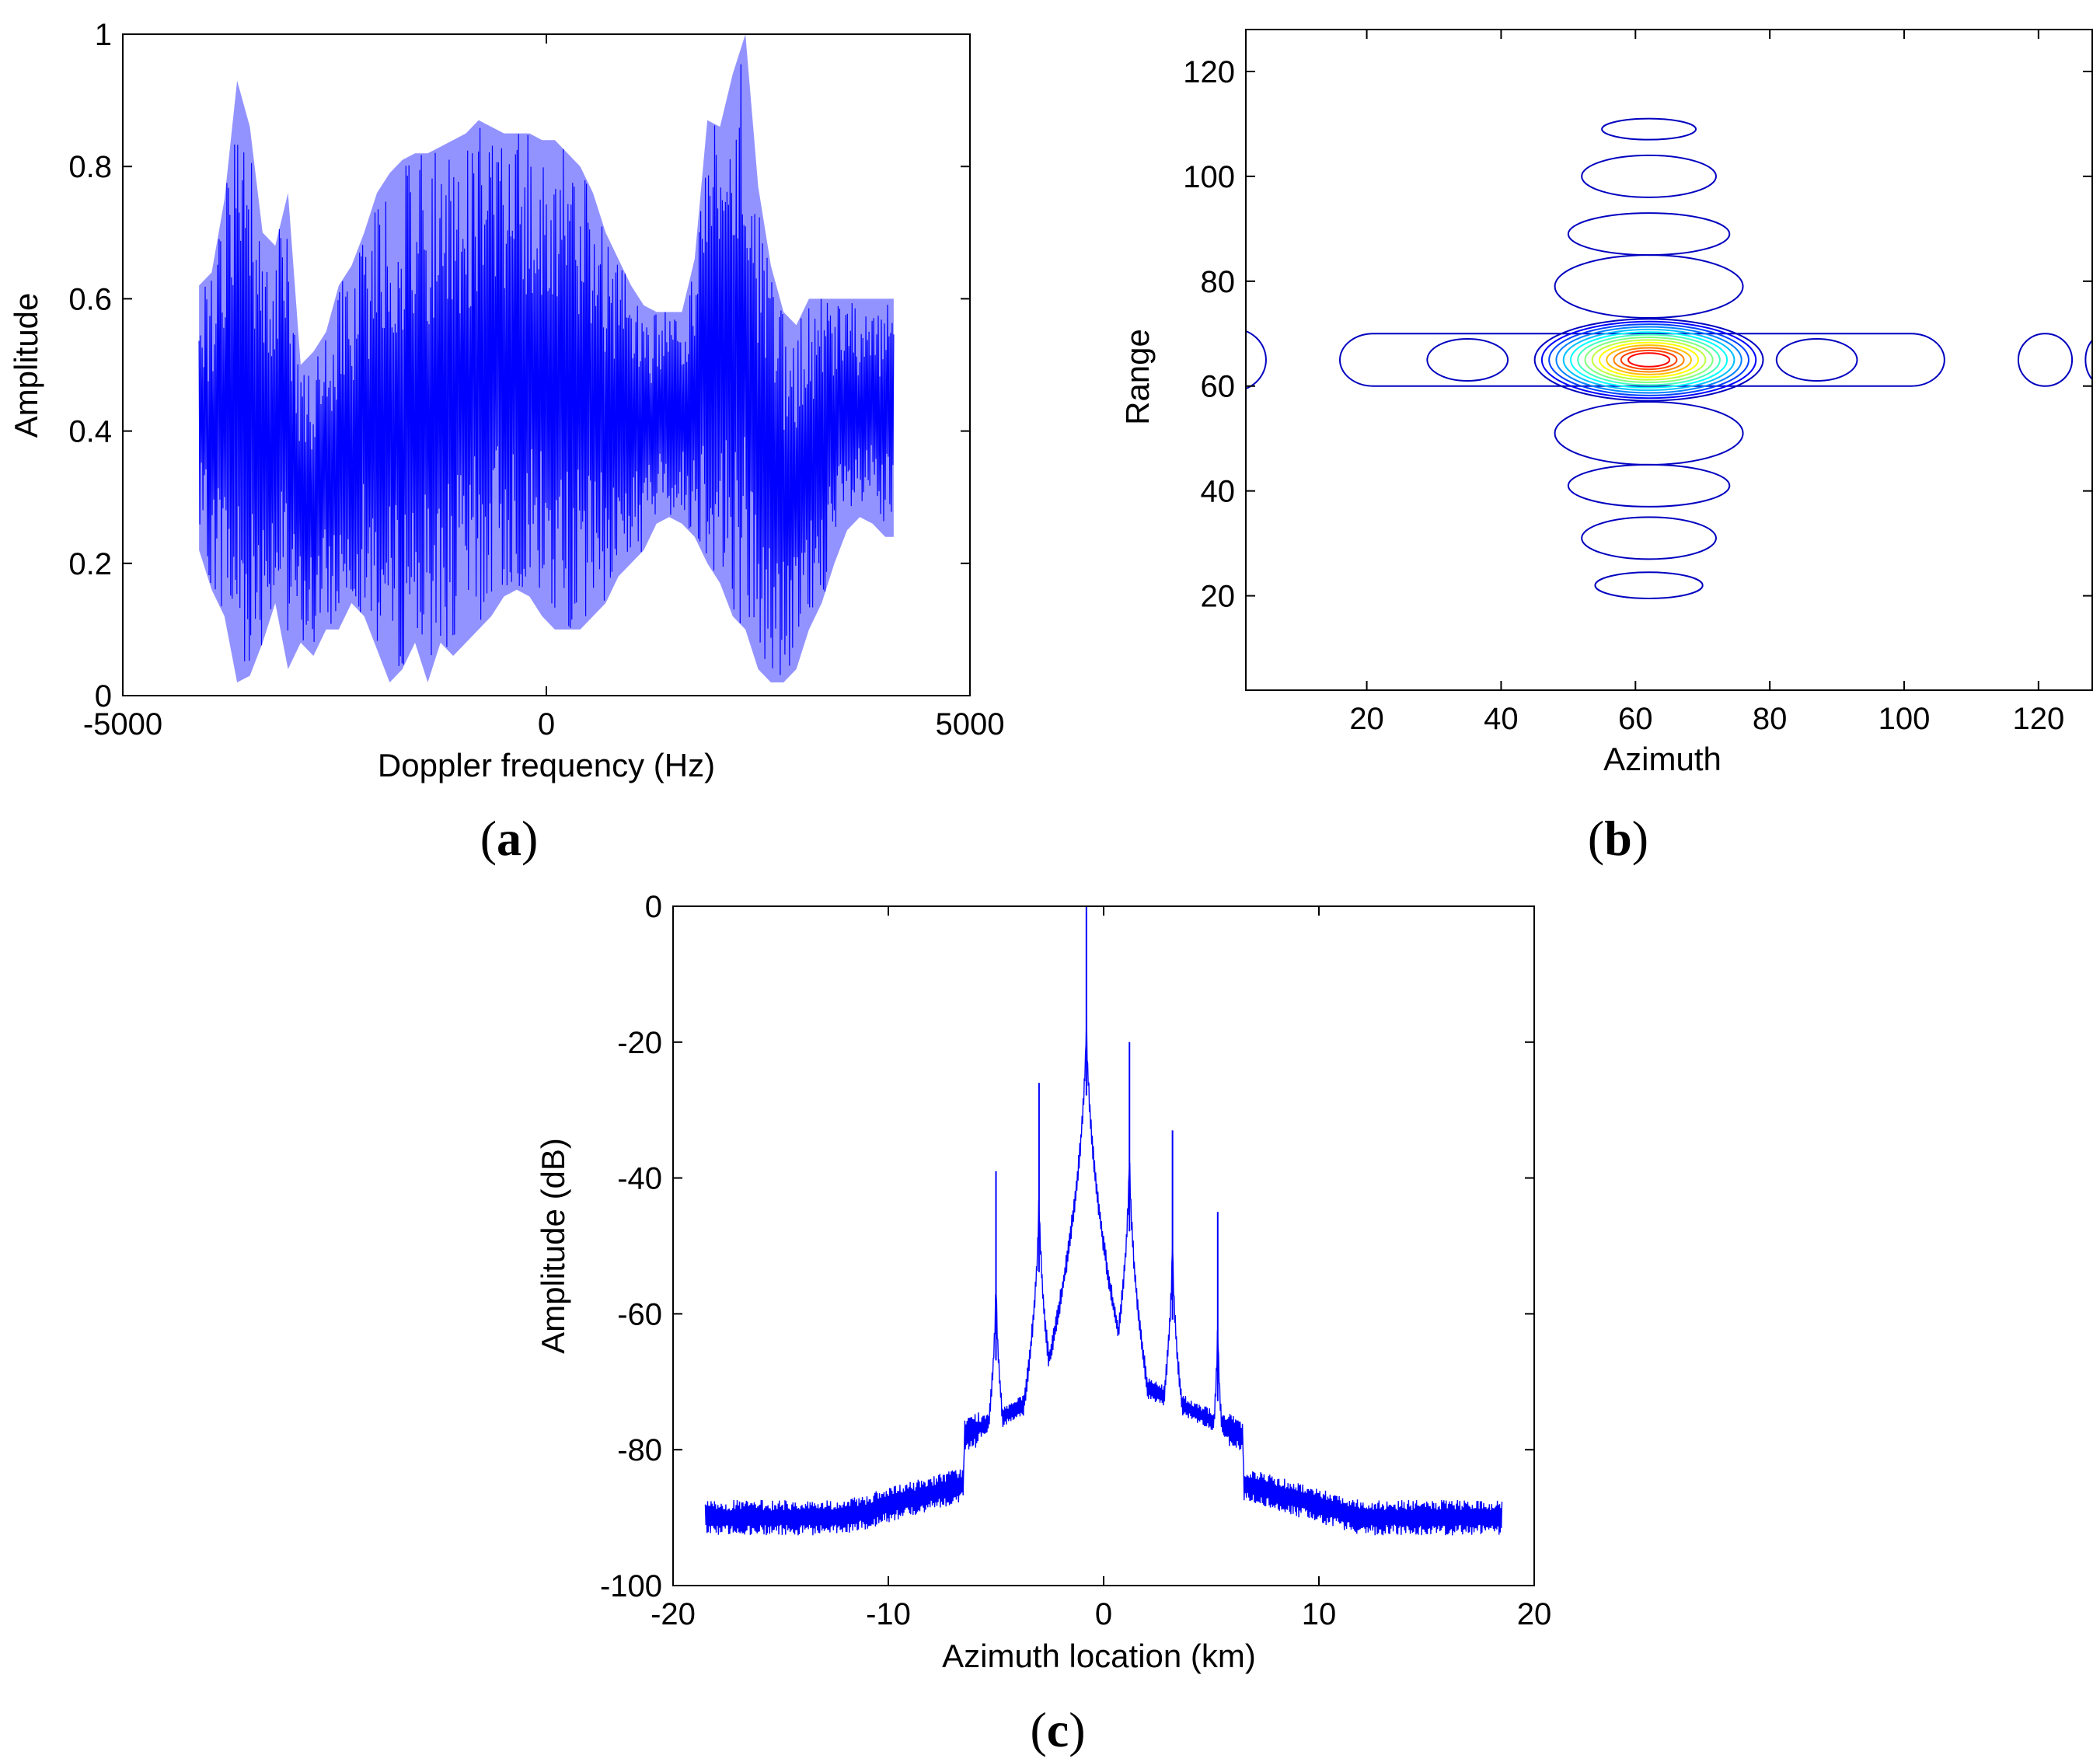 The width and height of the screenshot is (2100, 1762). What do you see at coordinates (1366, 719) in the screenshot?
I see `panel-b-xtick-label: 20` at bounding box center [1366, 719].